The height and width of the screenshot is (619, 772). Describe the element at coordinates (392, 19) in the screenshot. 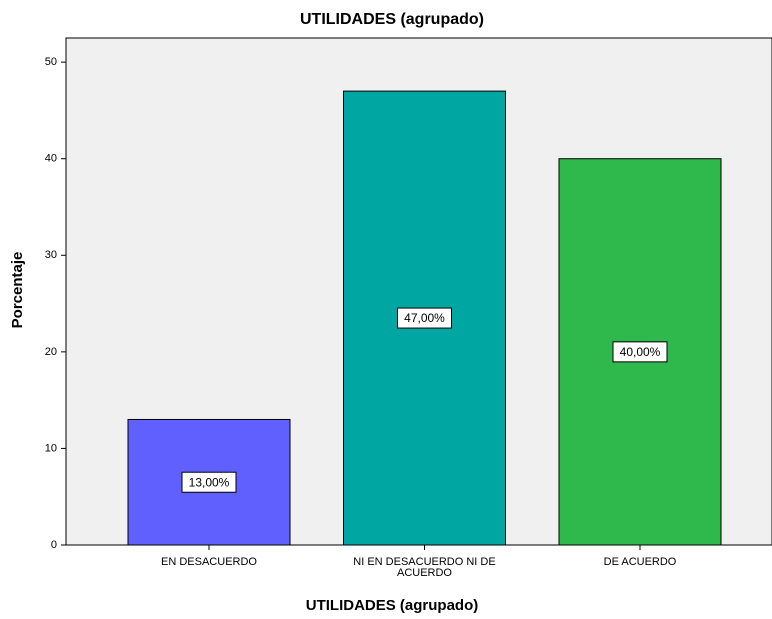

I see `chart-title: UTILIDADES (agrupado)` at that location.